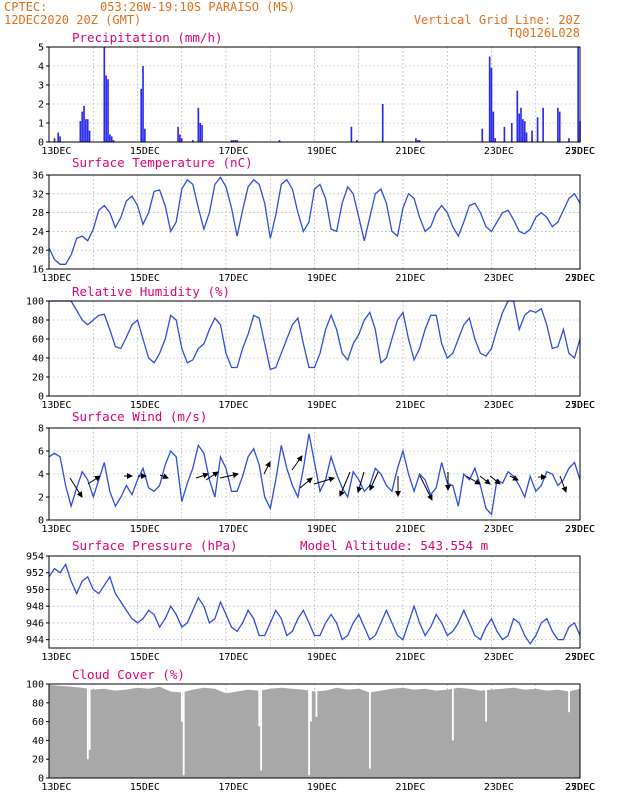 The width and height of the screenshot is (618, 800). What do you see at coordinates (580, 278) in the screenshot?
I see `temperature-xtick-label: 27DEC` at bounding box center [580, 278].